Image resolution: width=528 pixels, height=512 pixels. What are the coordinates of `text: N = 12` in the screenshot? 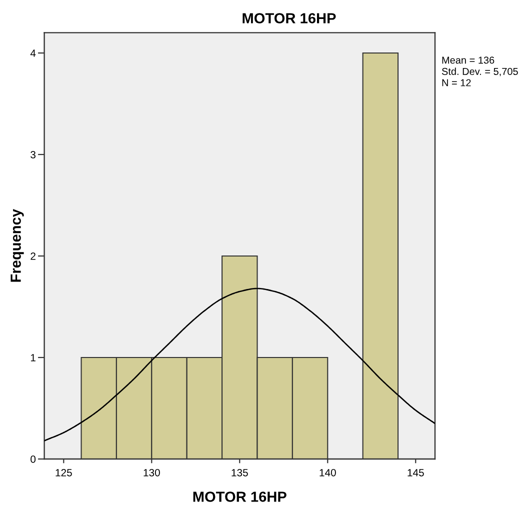 It's located at (456, 82).